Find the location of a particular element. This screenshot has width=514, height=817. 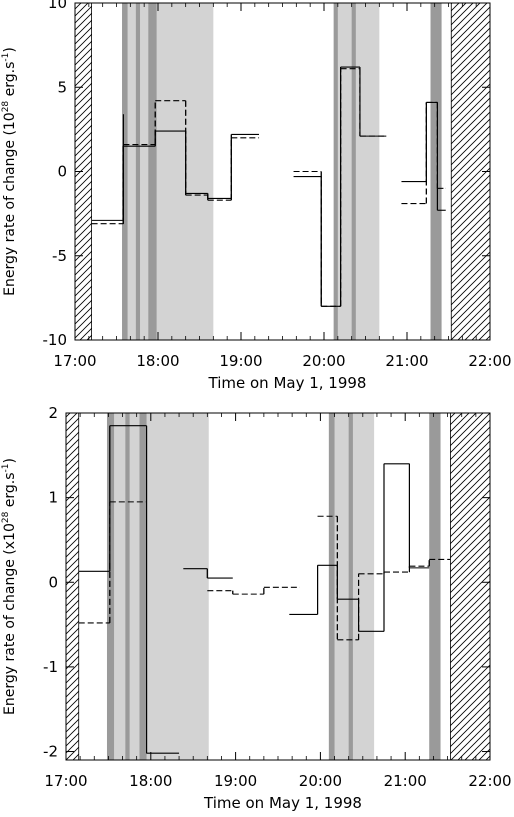

y-tick-label: -2 is located at coordinates (50, 752).